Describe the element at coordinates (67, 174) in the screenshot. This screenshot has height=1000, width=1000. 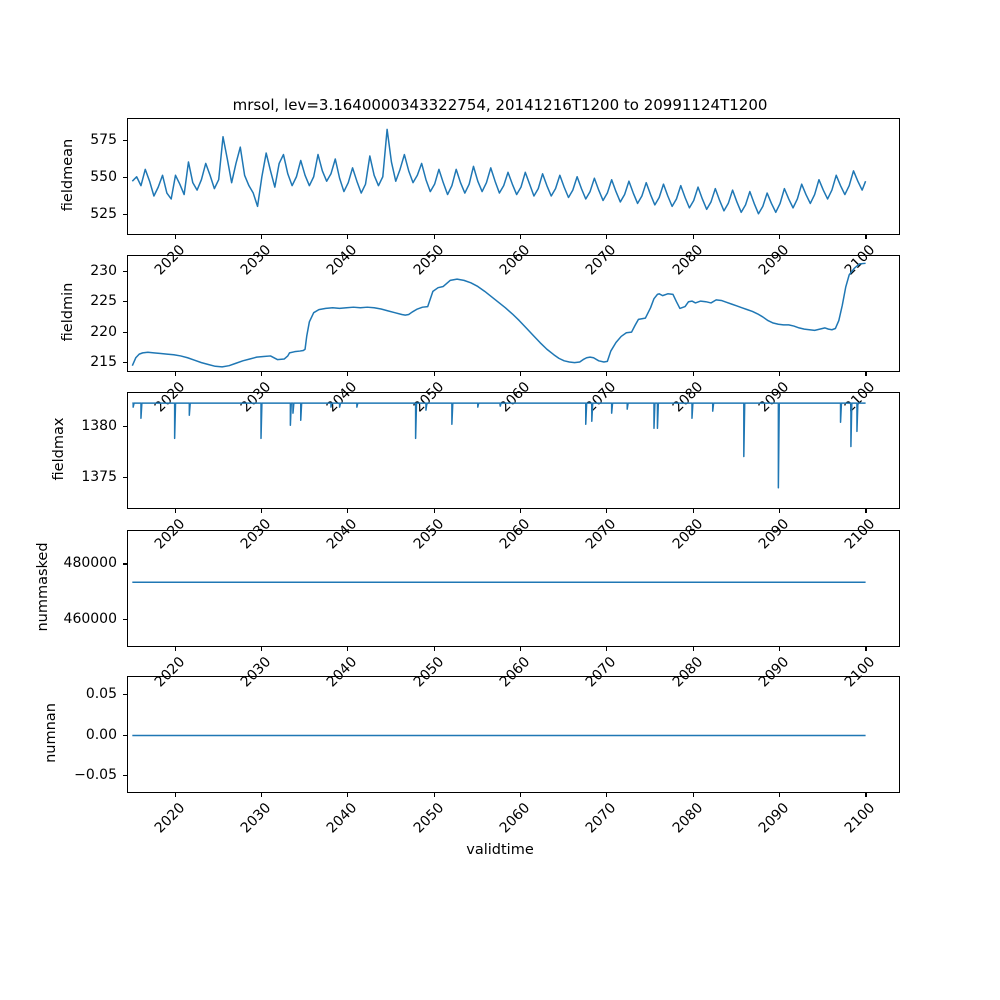
I see `y-axis-label-fieldmean: fieldmean` at that location.